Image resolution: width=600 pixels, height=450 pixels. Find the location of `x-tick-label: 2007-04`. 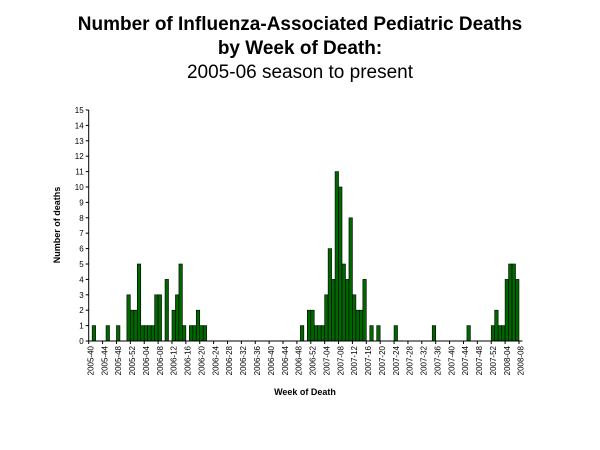

x-tick-label: 2007-04 is located at coordinates (326, 360).